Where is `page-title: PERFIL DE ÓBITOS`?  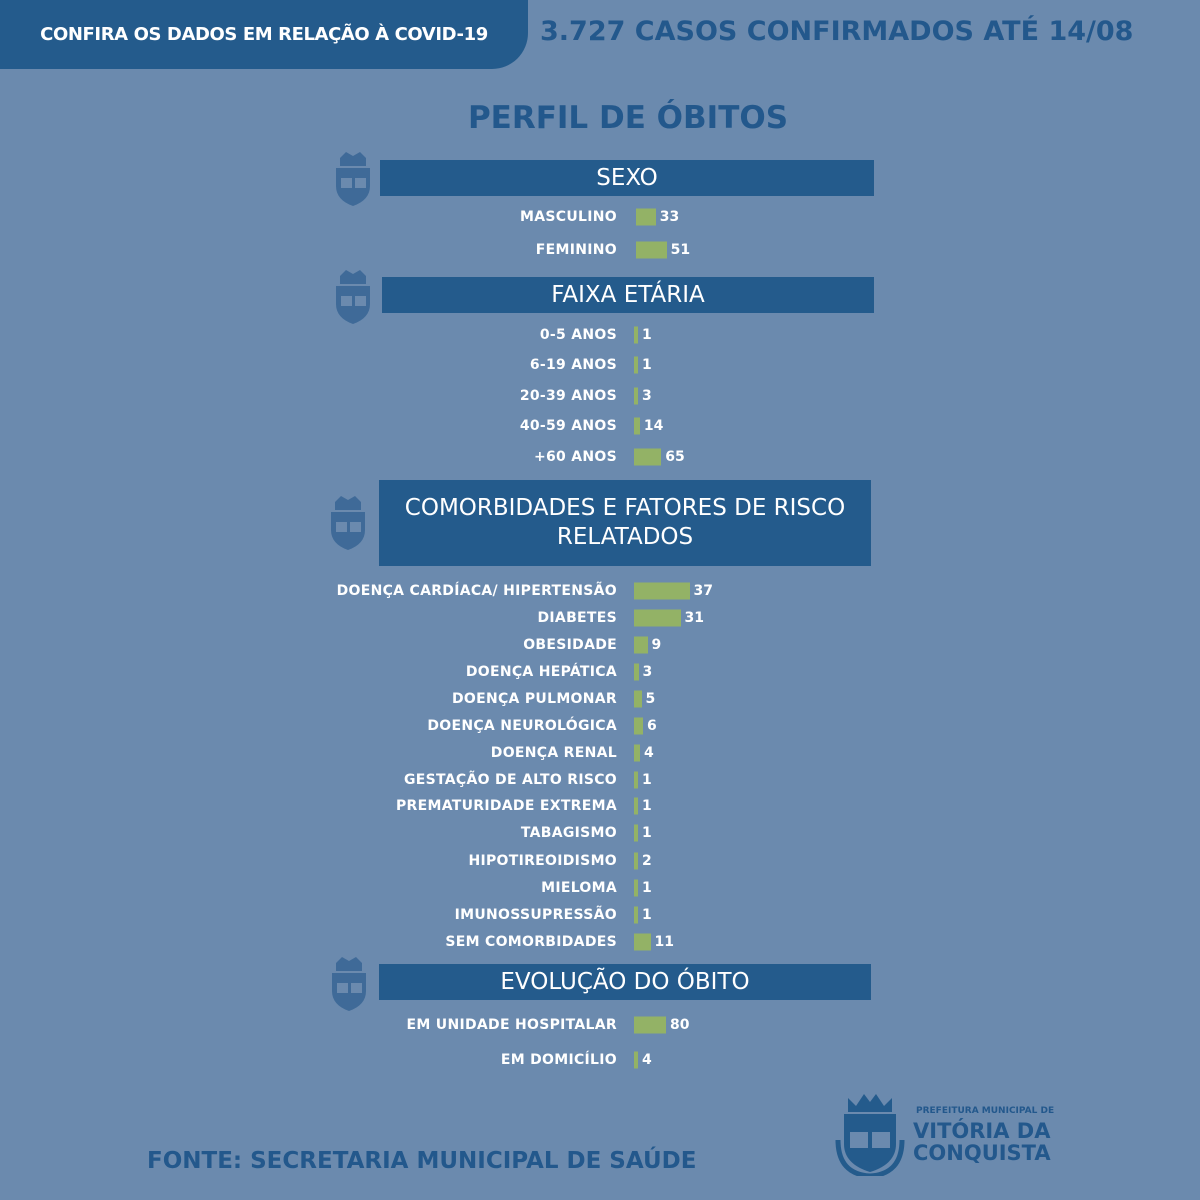
page-title: PERFIL DE ÓBITOS is located at coordinates (628, 118).